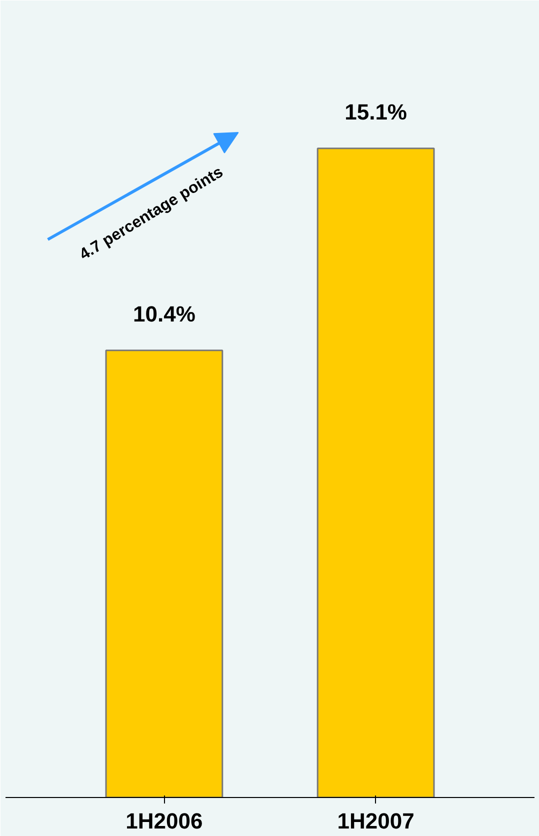  I want to click on data-label: 15.1%, so click(375, 112).